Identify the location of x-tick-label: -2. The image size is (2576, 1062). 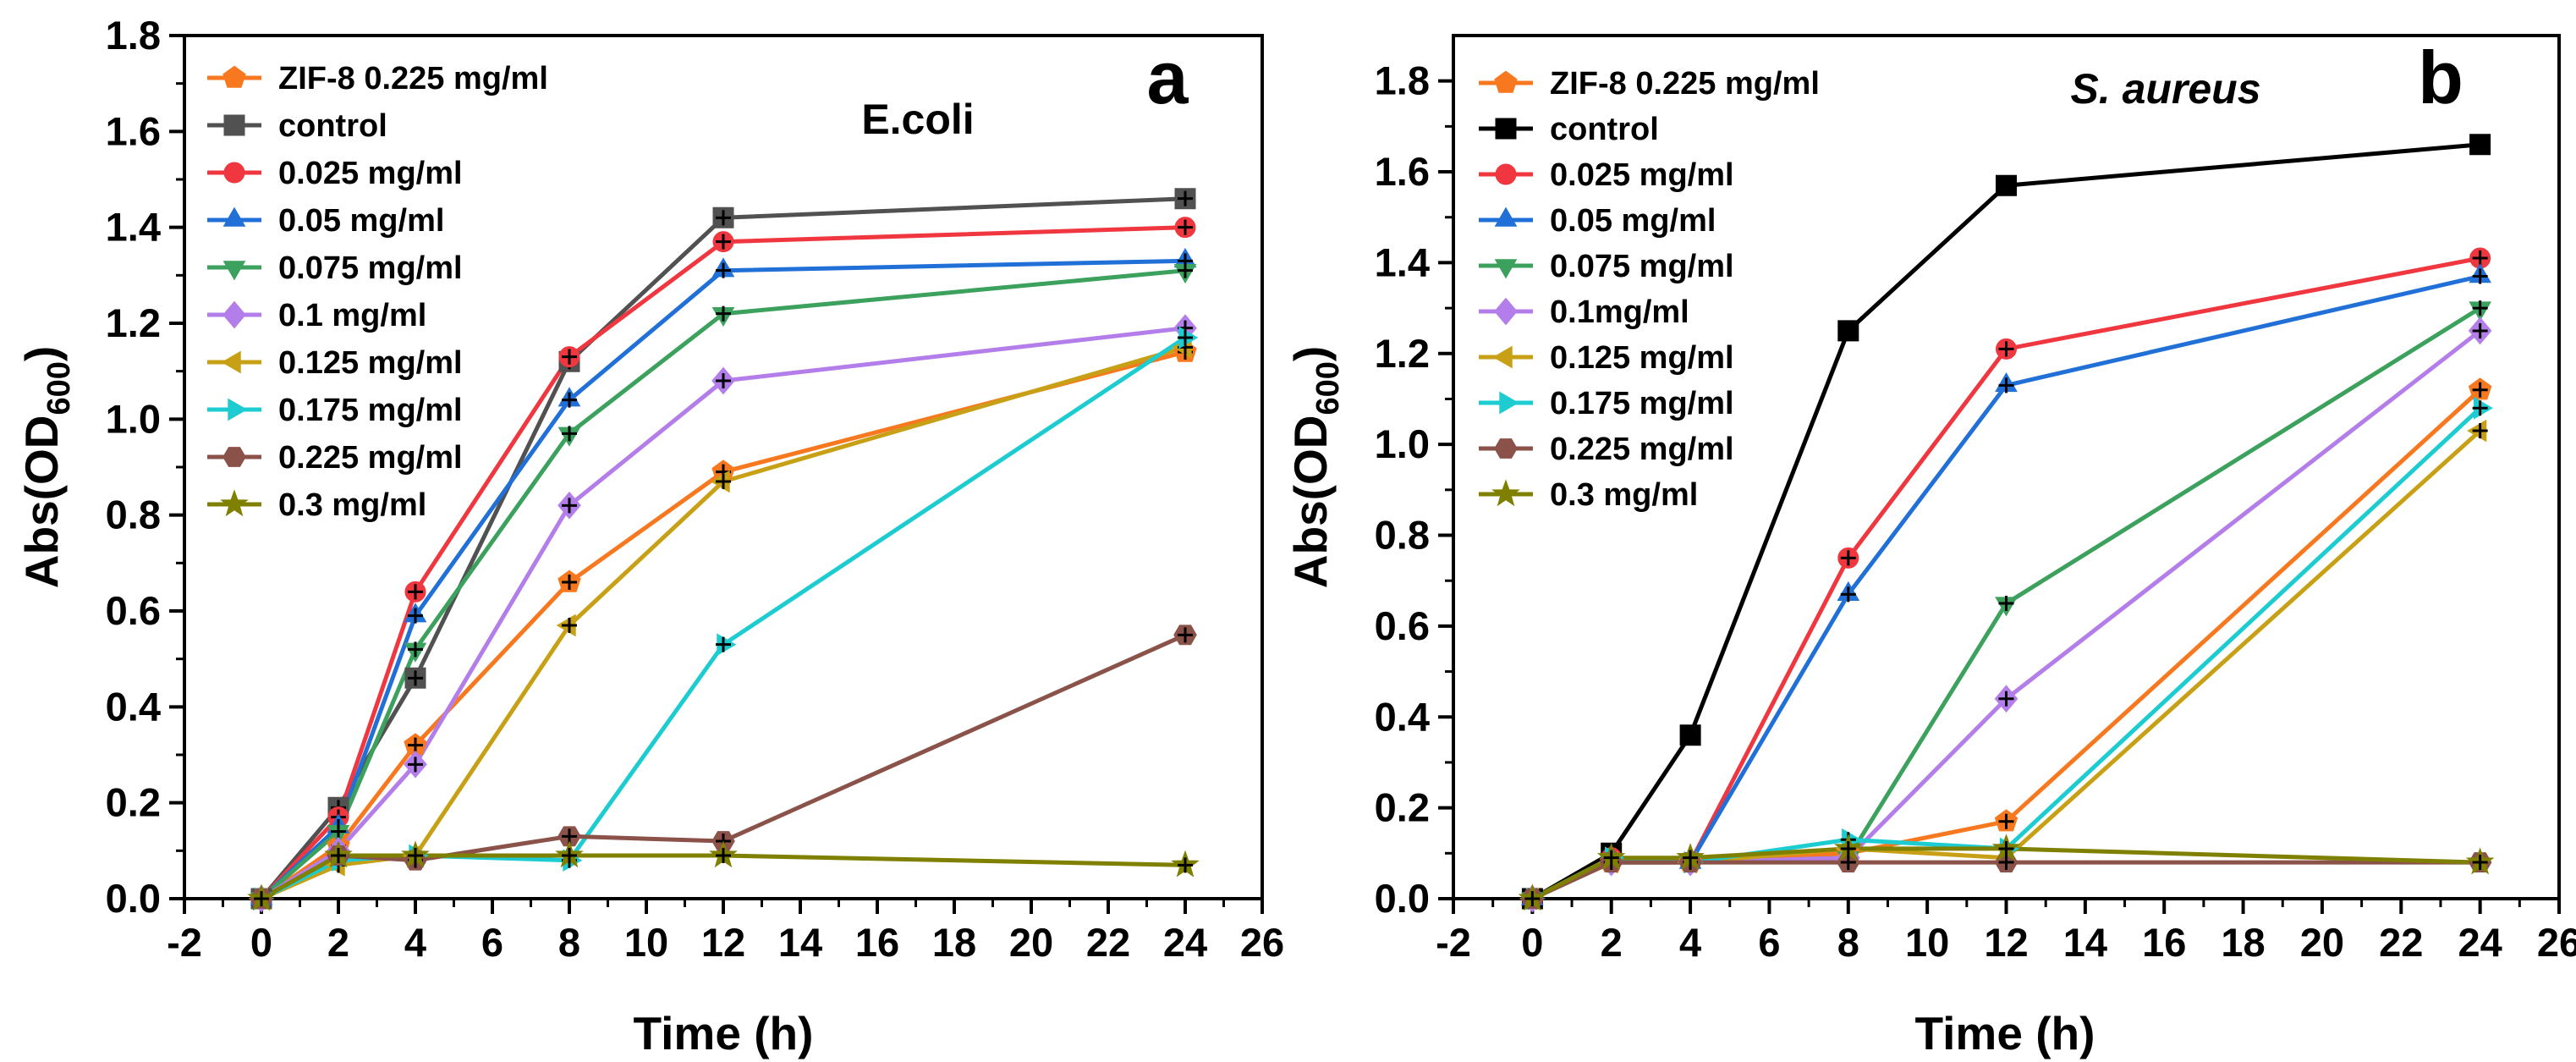
(1453, 942).